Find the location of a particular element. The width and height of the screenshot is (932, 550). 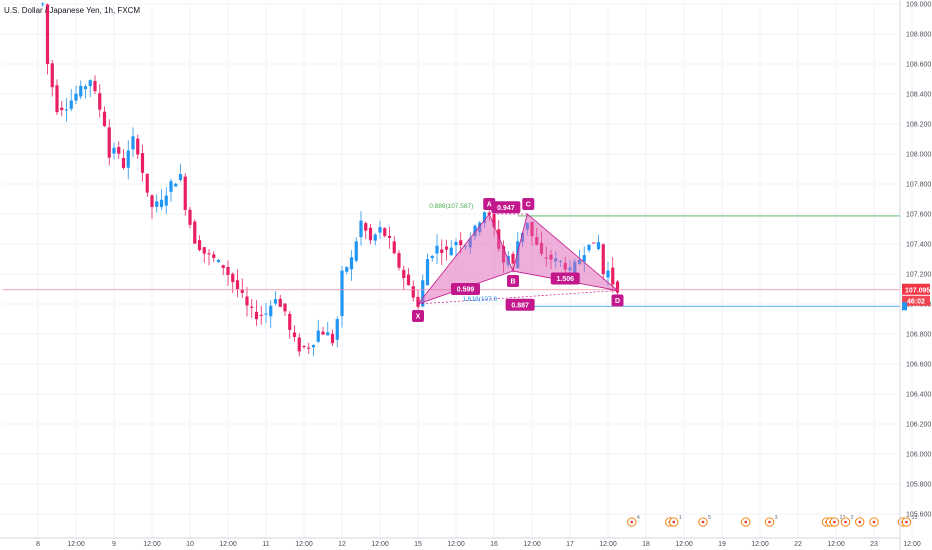

price-tick-label: 107.400 is located at coordinates (918, 245).